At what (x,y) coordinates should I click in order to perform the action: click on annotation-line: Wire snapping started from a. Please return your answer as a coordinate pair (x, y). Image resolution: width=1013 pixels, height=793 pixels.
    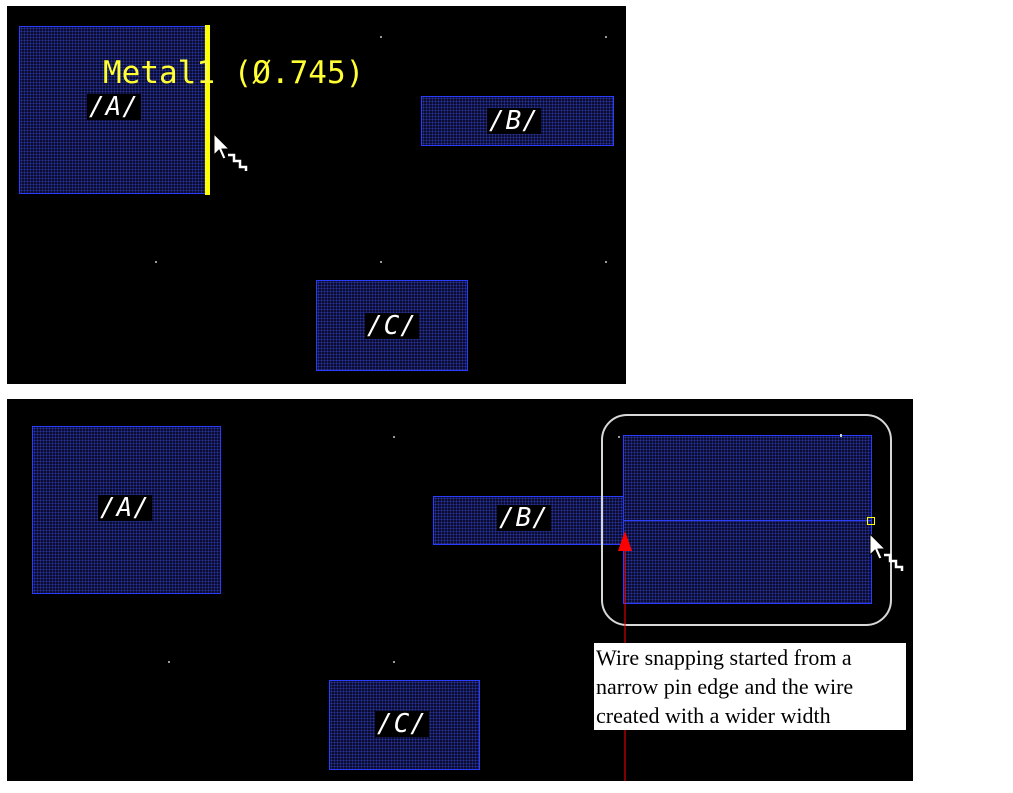
    Looking at the image, I should click on (724, 657).